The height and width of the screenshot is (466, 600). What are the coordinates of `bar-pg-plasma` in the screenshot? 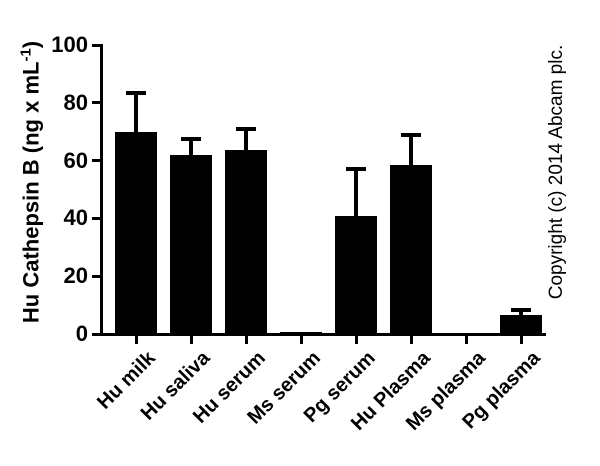 It's located at (521, 325).